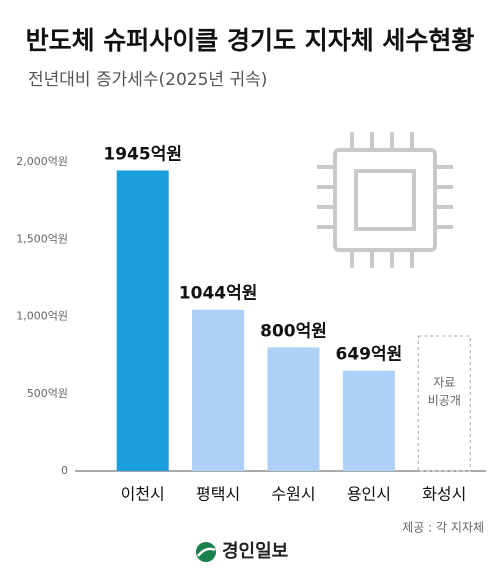 Image resolution: width=500 pixels, height=575 pixels. What do you see at coordinates (444, 494) in the screenshot?
I see `x-tick-label: 화성시` at bounding box center [444, 494].